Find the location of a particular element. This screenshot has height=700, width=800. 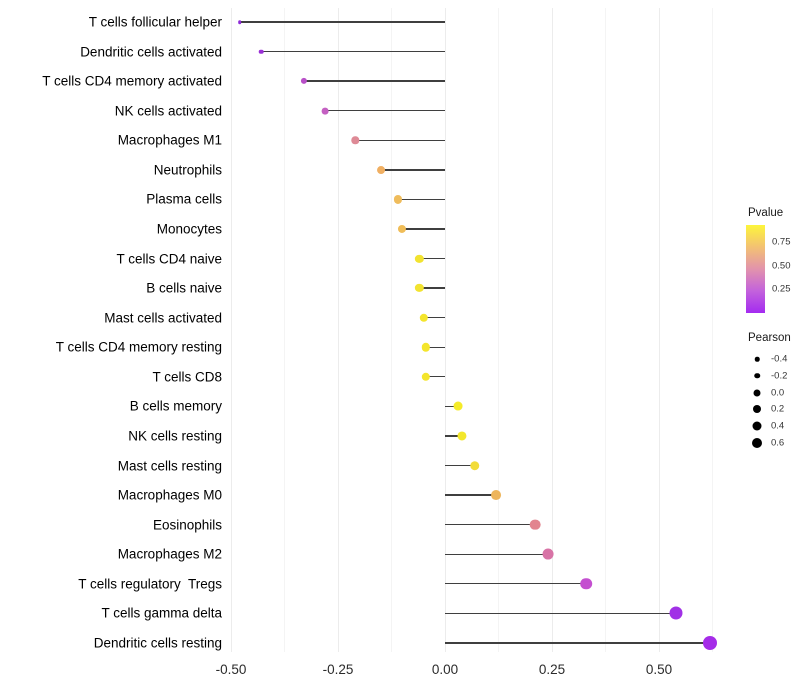

pearson-legend-label: 0.6 is located at coordinates (778, 443).